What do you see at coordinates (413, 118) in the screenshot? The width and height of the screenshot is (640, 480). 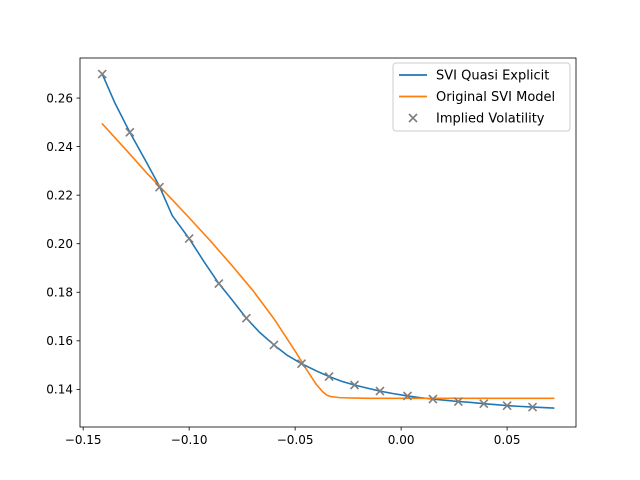 I see `legend-swatch-marker` at bounding box center [413, 118].